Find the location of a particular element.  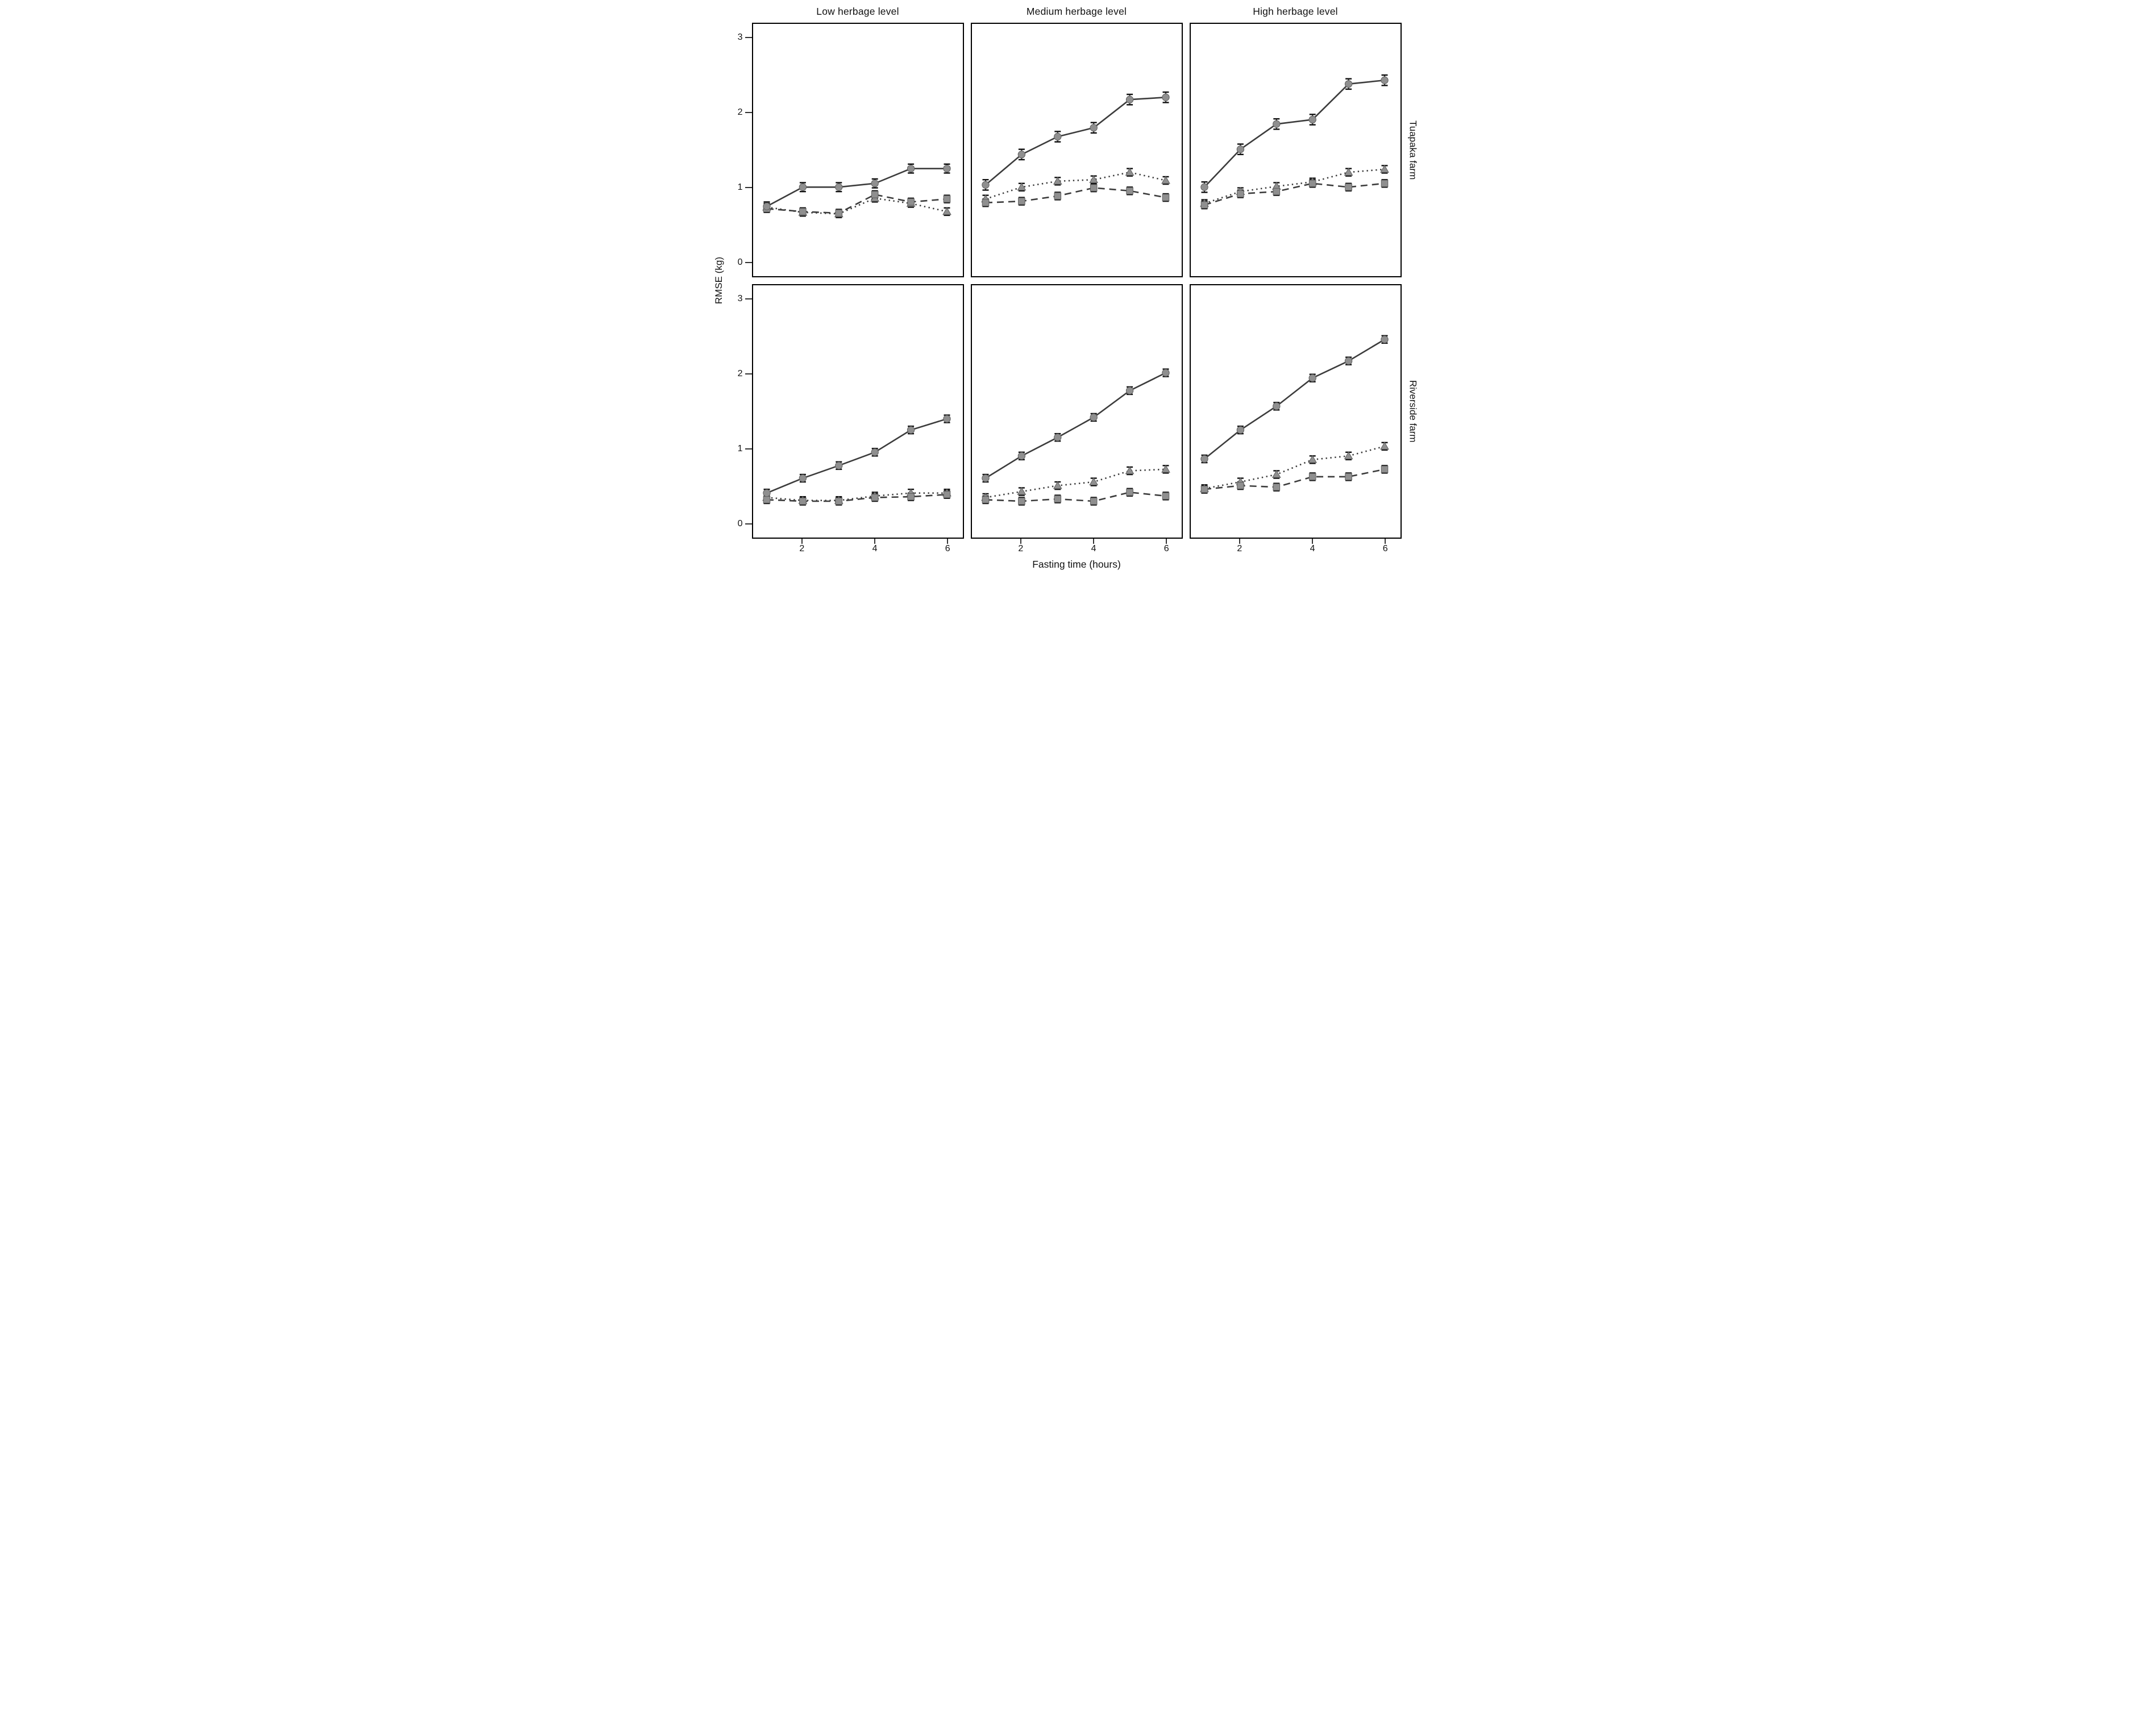

column-header-label: Medium herbage level is located at coordinates (1076, 11).